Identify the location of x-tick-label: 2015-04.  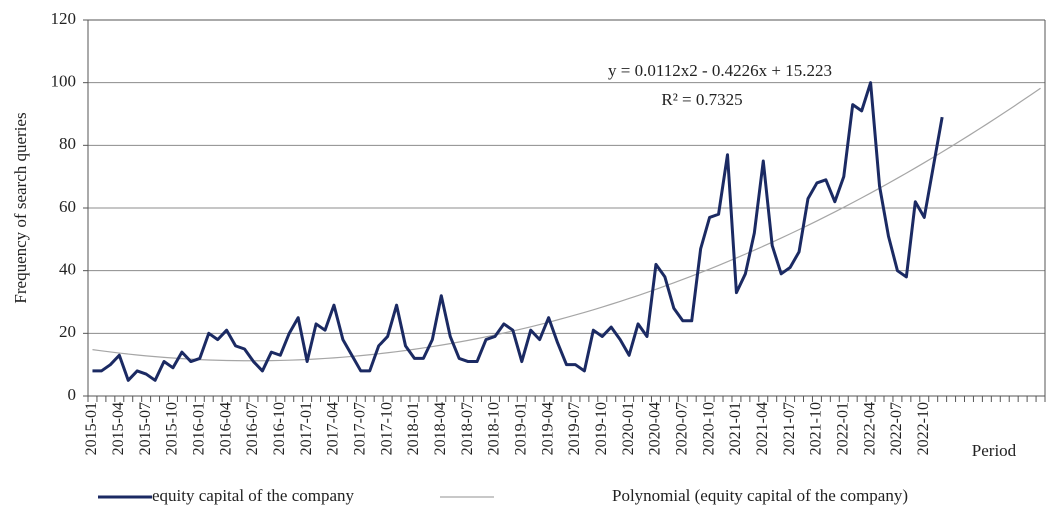
(118, 428).